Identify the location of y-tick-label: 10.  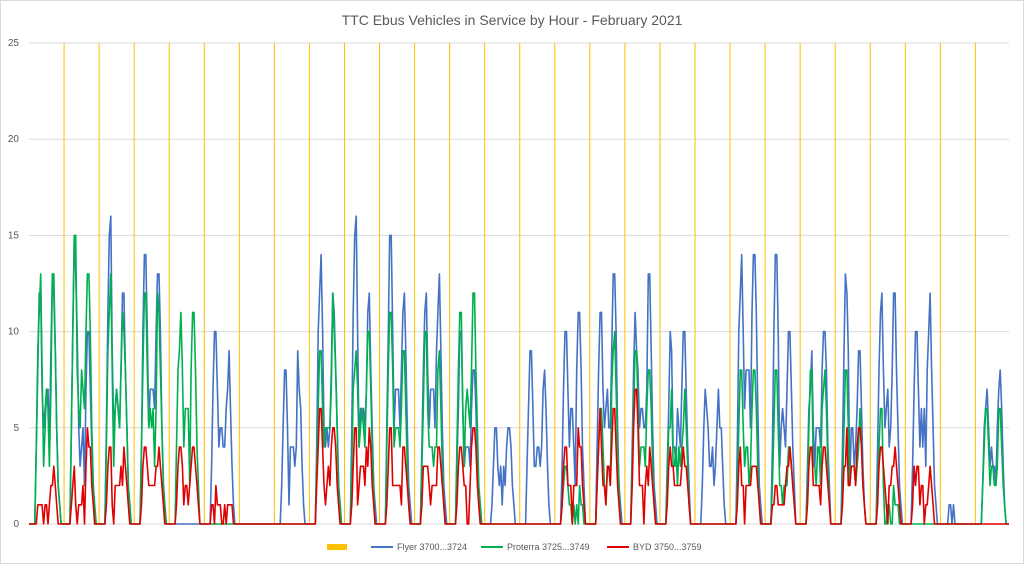
(14, 332).